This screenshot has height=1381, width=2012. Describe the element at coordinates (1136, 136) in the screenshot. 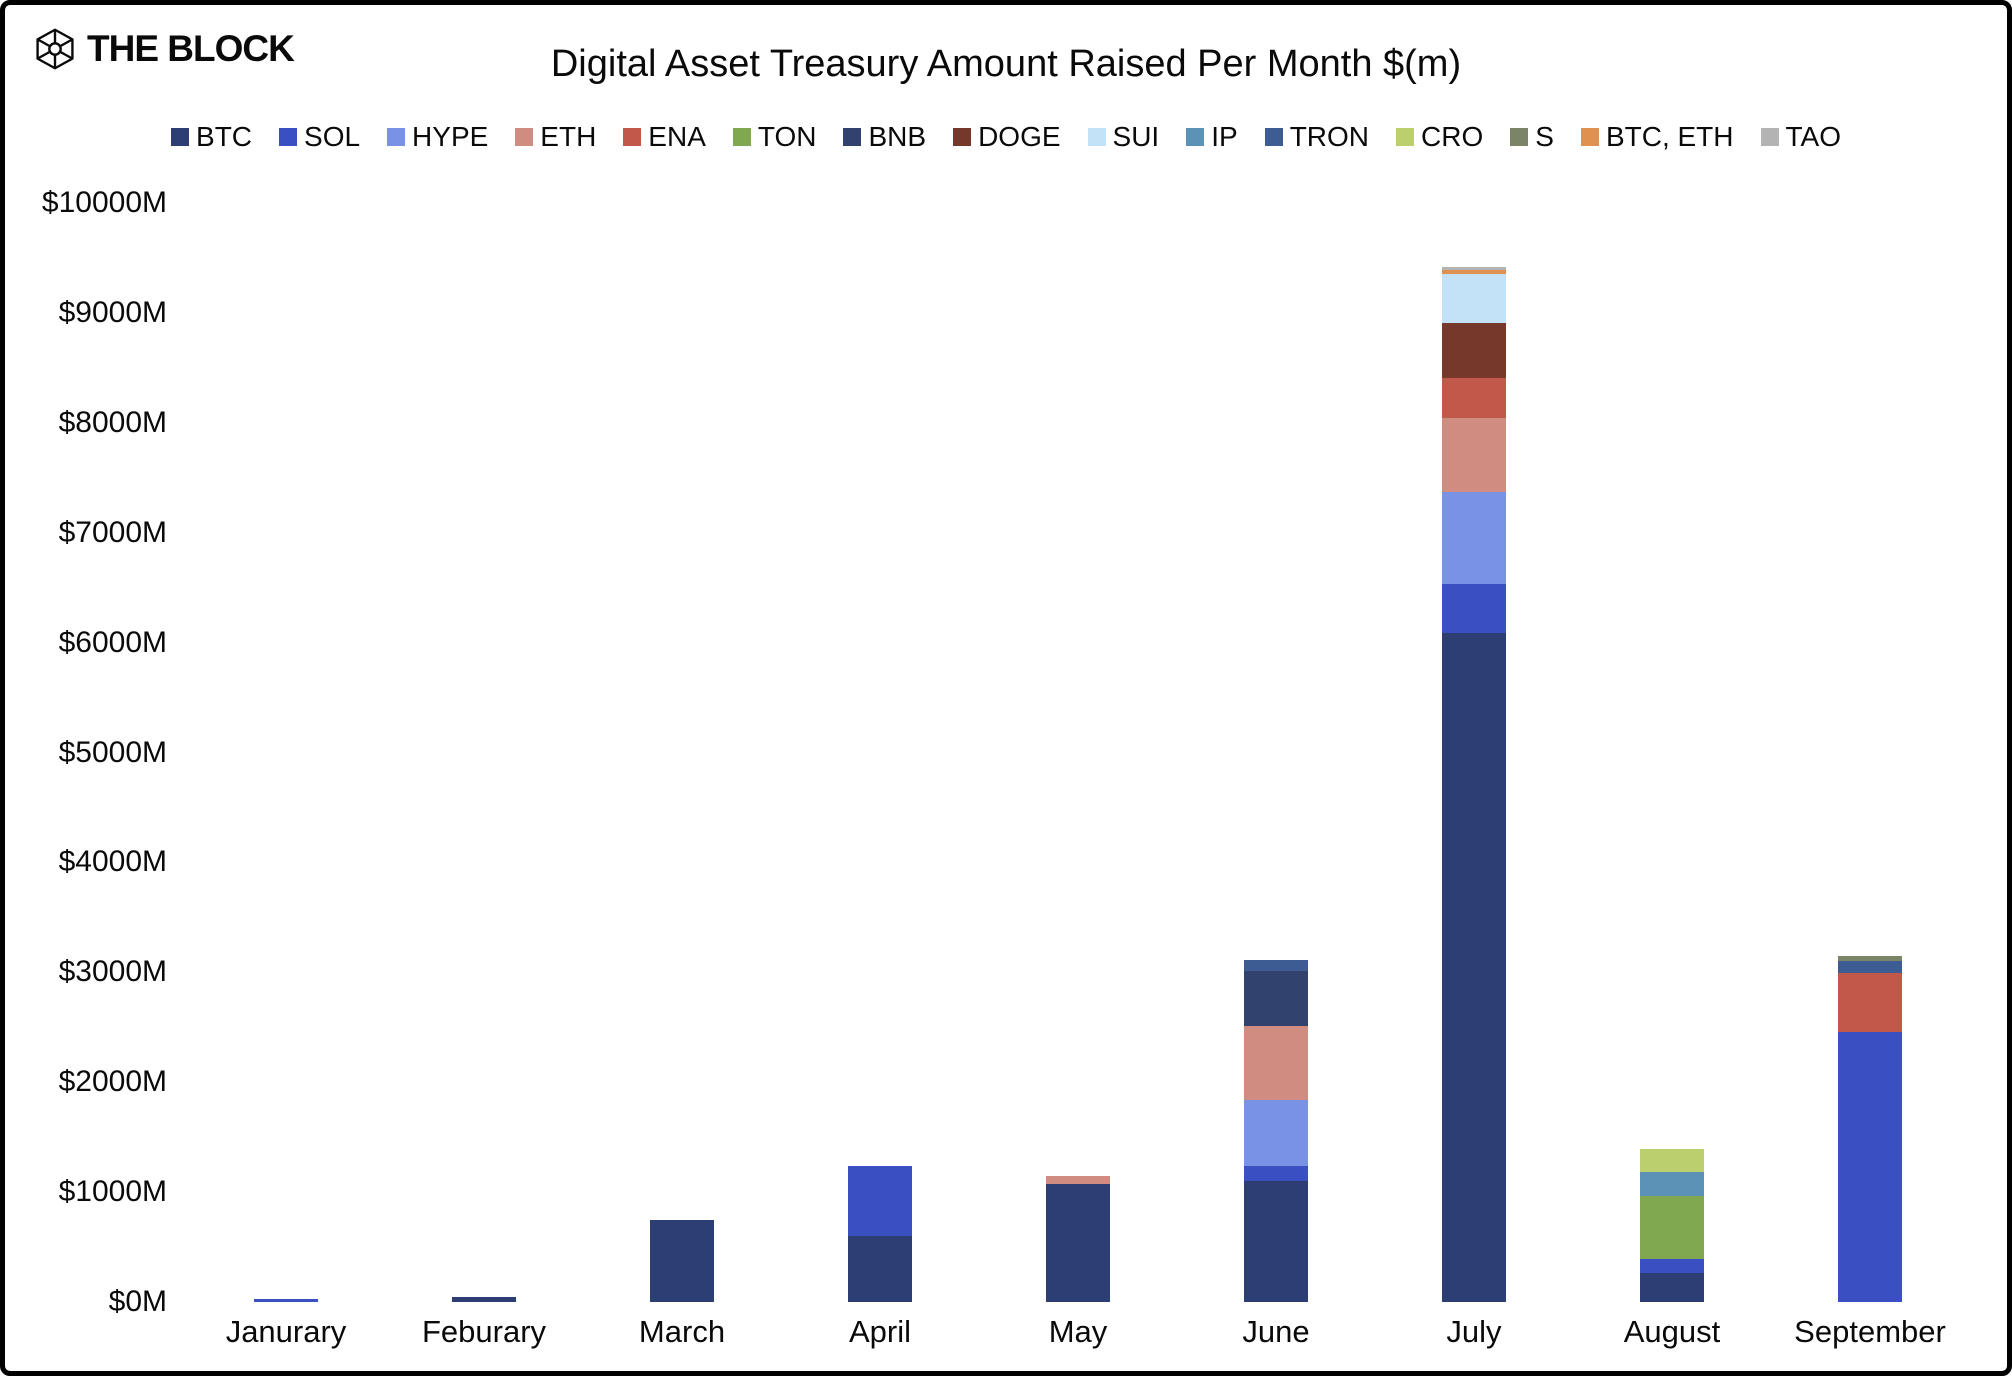

I see `legend-label: SUI` at that location.